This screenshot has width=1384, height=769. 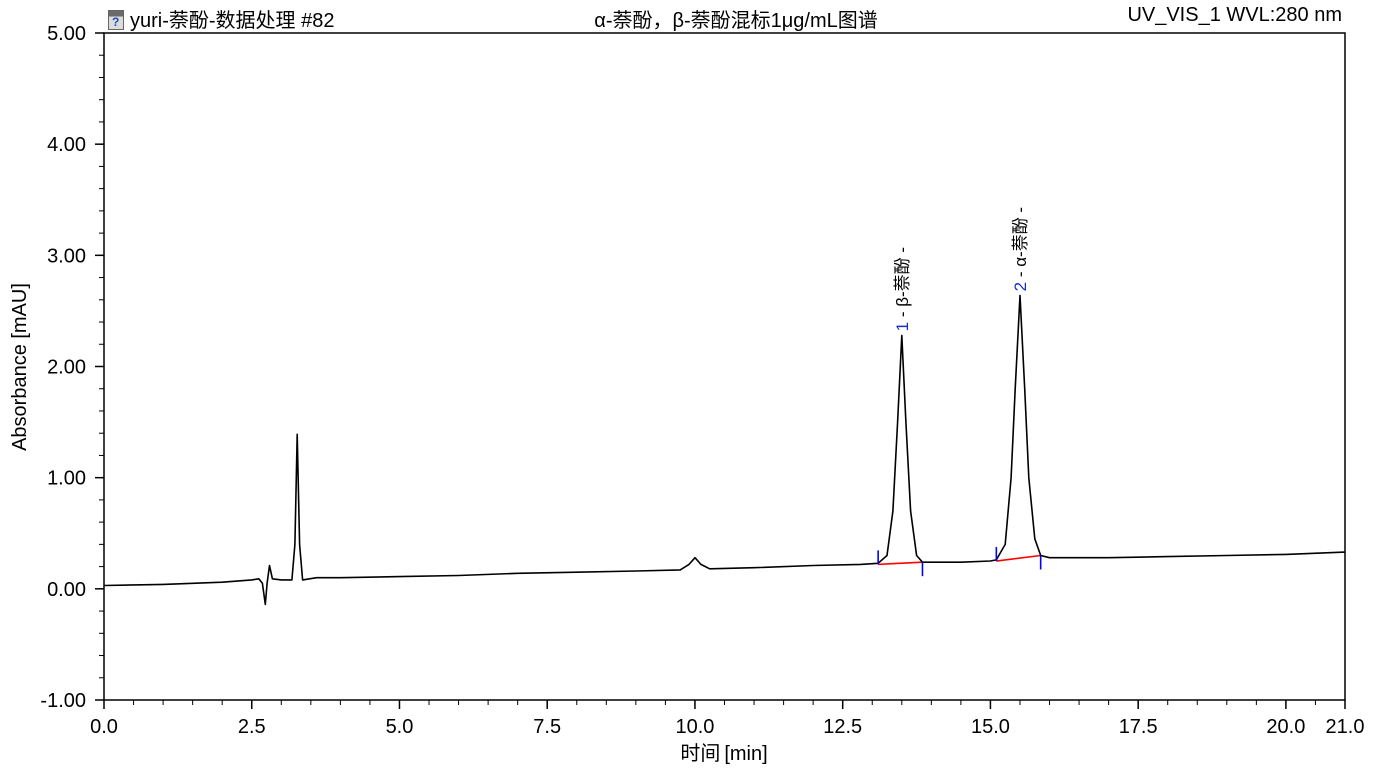 What do you see at coordinates (727, 719) in the screenshot?
I see `x-axis: 0.0 2.5 5.0 7.5 10.0 12.5 15.0 17.5 20.0 21.0` at bounding box center [727, 719].